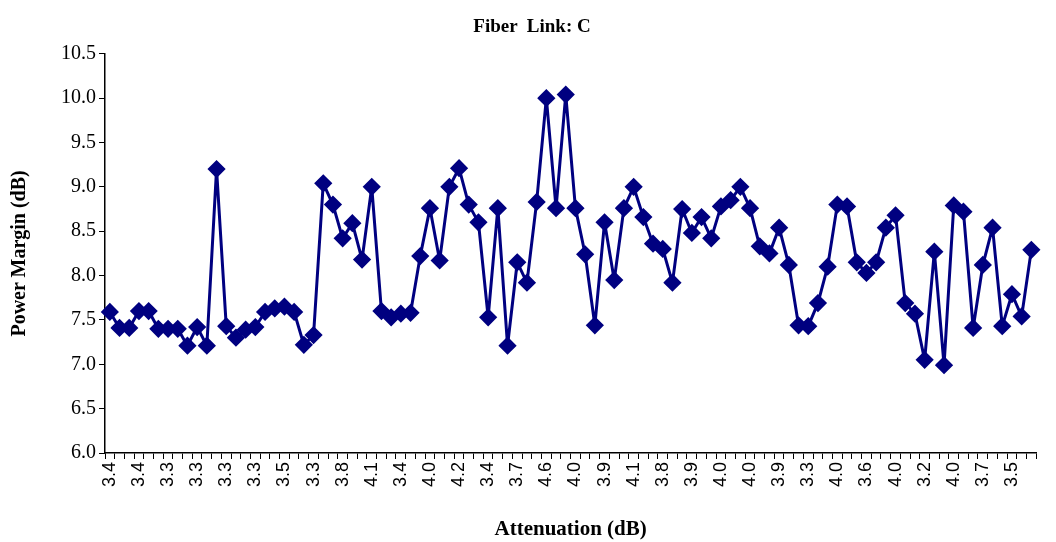 The width and height of the screenshot is (1056, 542). Describe the element at coordinates (83, 451) in the screenshot. I see `y-tick-label: 6.0` at that location.